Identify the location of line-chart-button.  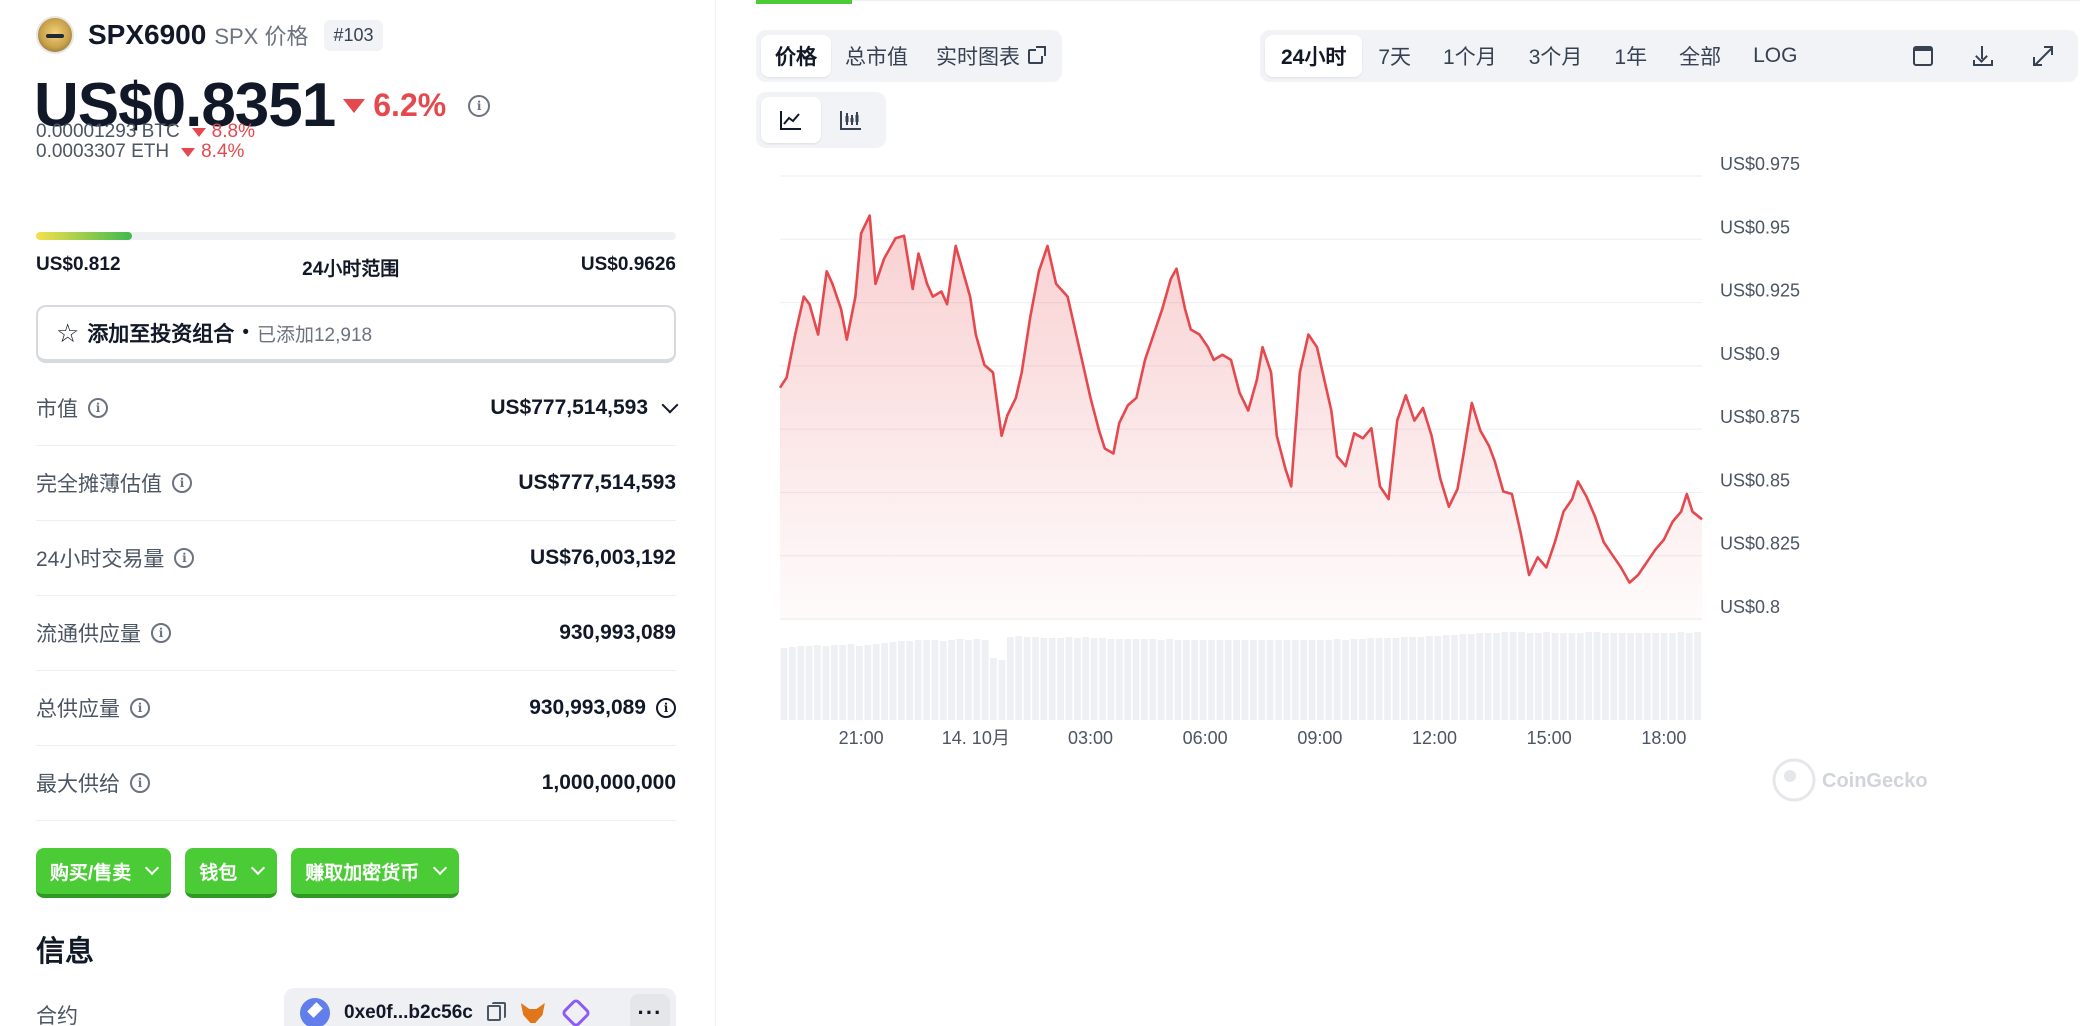
(791, 120).